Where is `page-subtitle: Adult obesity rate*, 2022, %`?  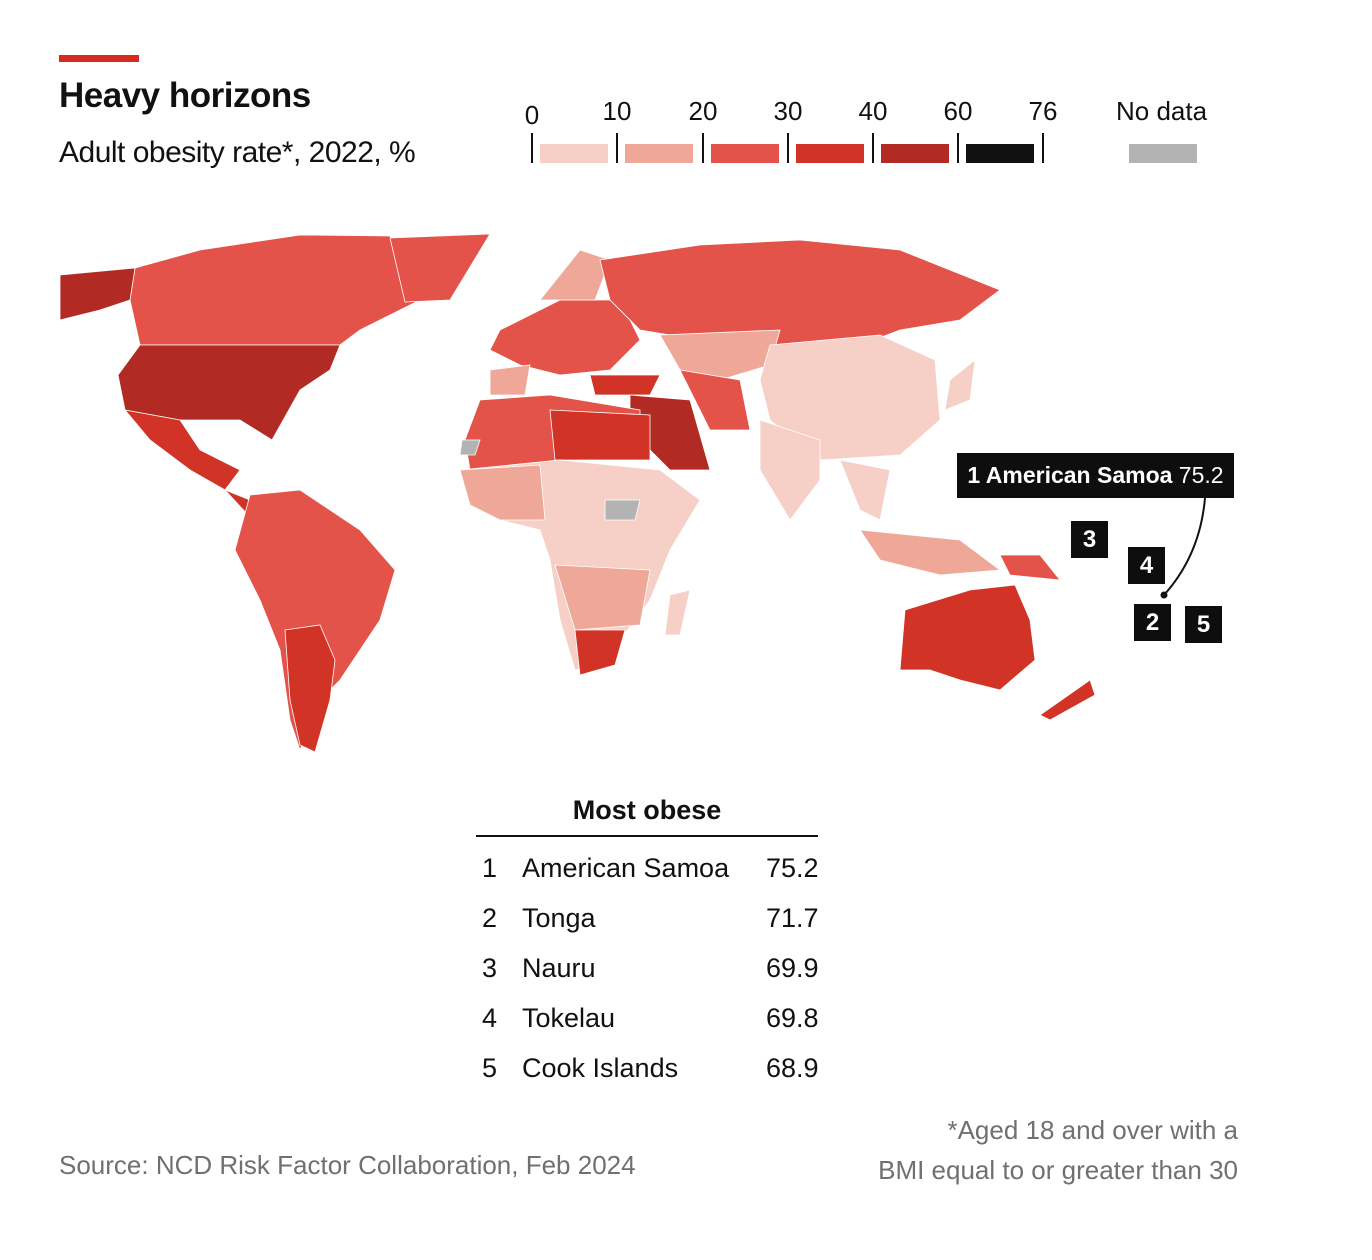
page-subtitle: Adult obesity rate*, 2022, % is located at coordinates (237, 152).